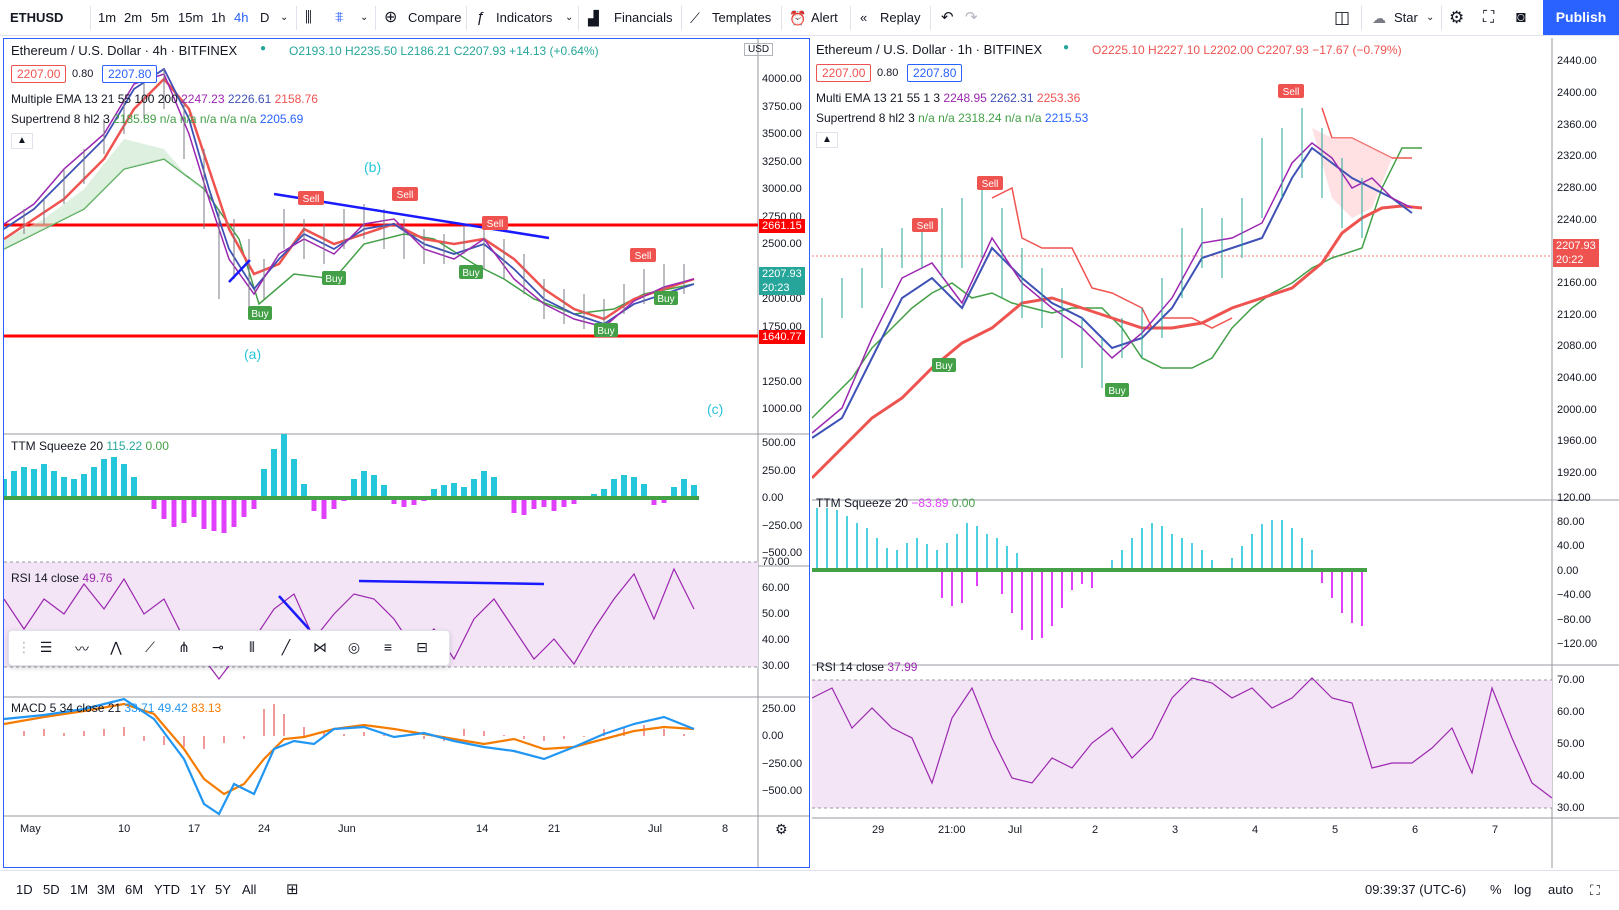  Describe the element at coordinates (292, 889) in the screenshot. I see `calendar-icon: ⊞` at that location.